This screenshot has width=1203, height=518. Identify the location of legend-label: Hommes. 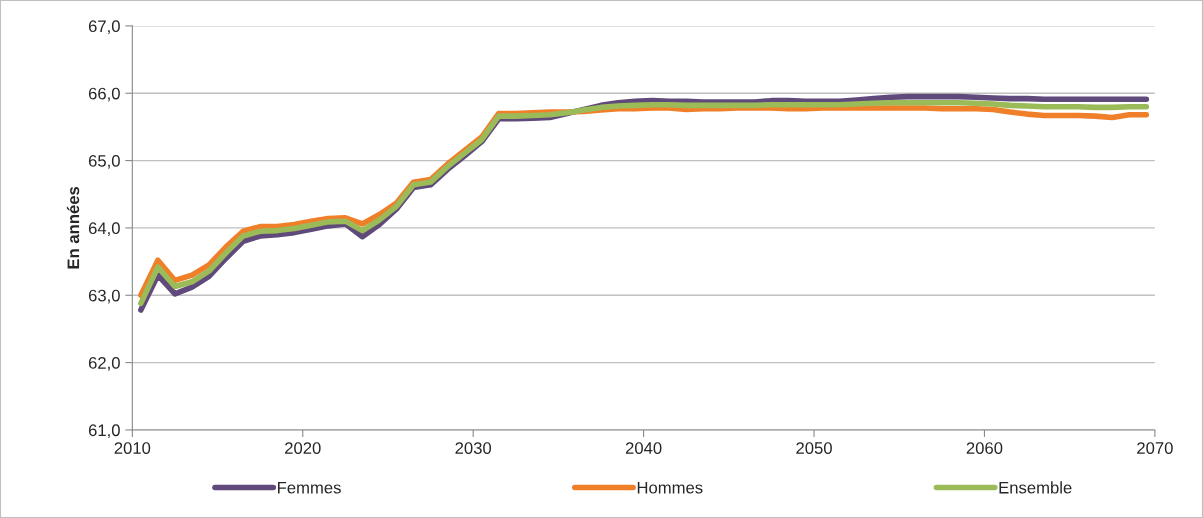
(670, 487).